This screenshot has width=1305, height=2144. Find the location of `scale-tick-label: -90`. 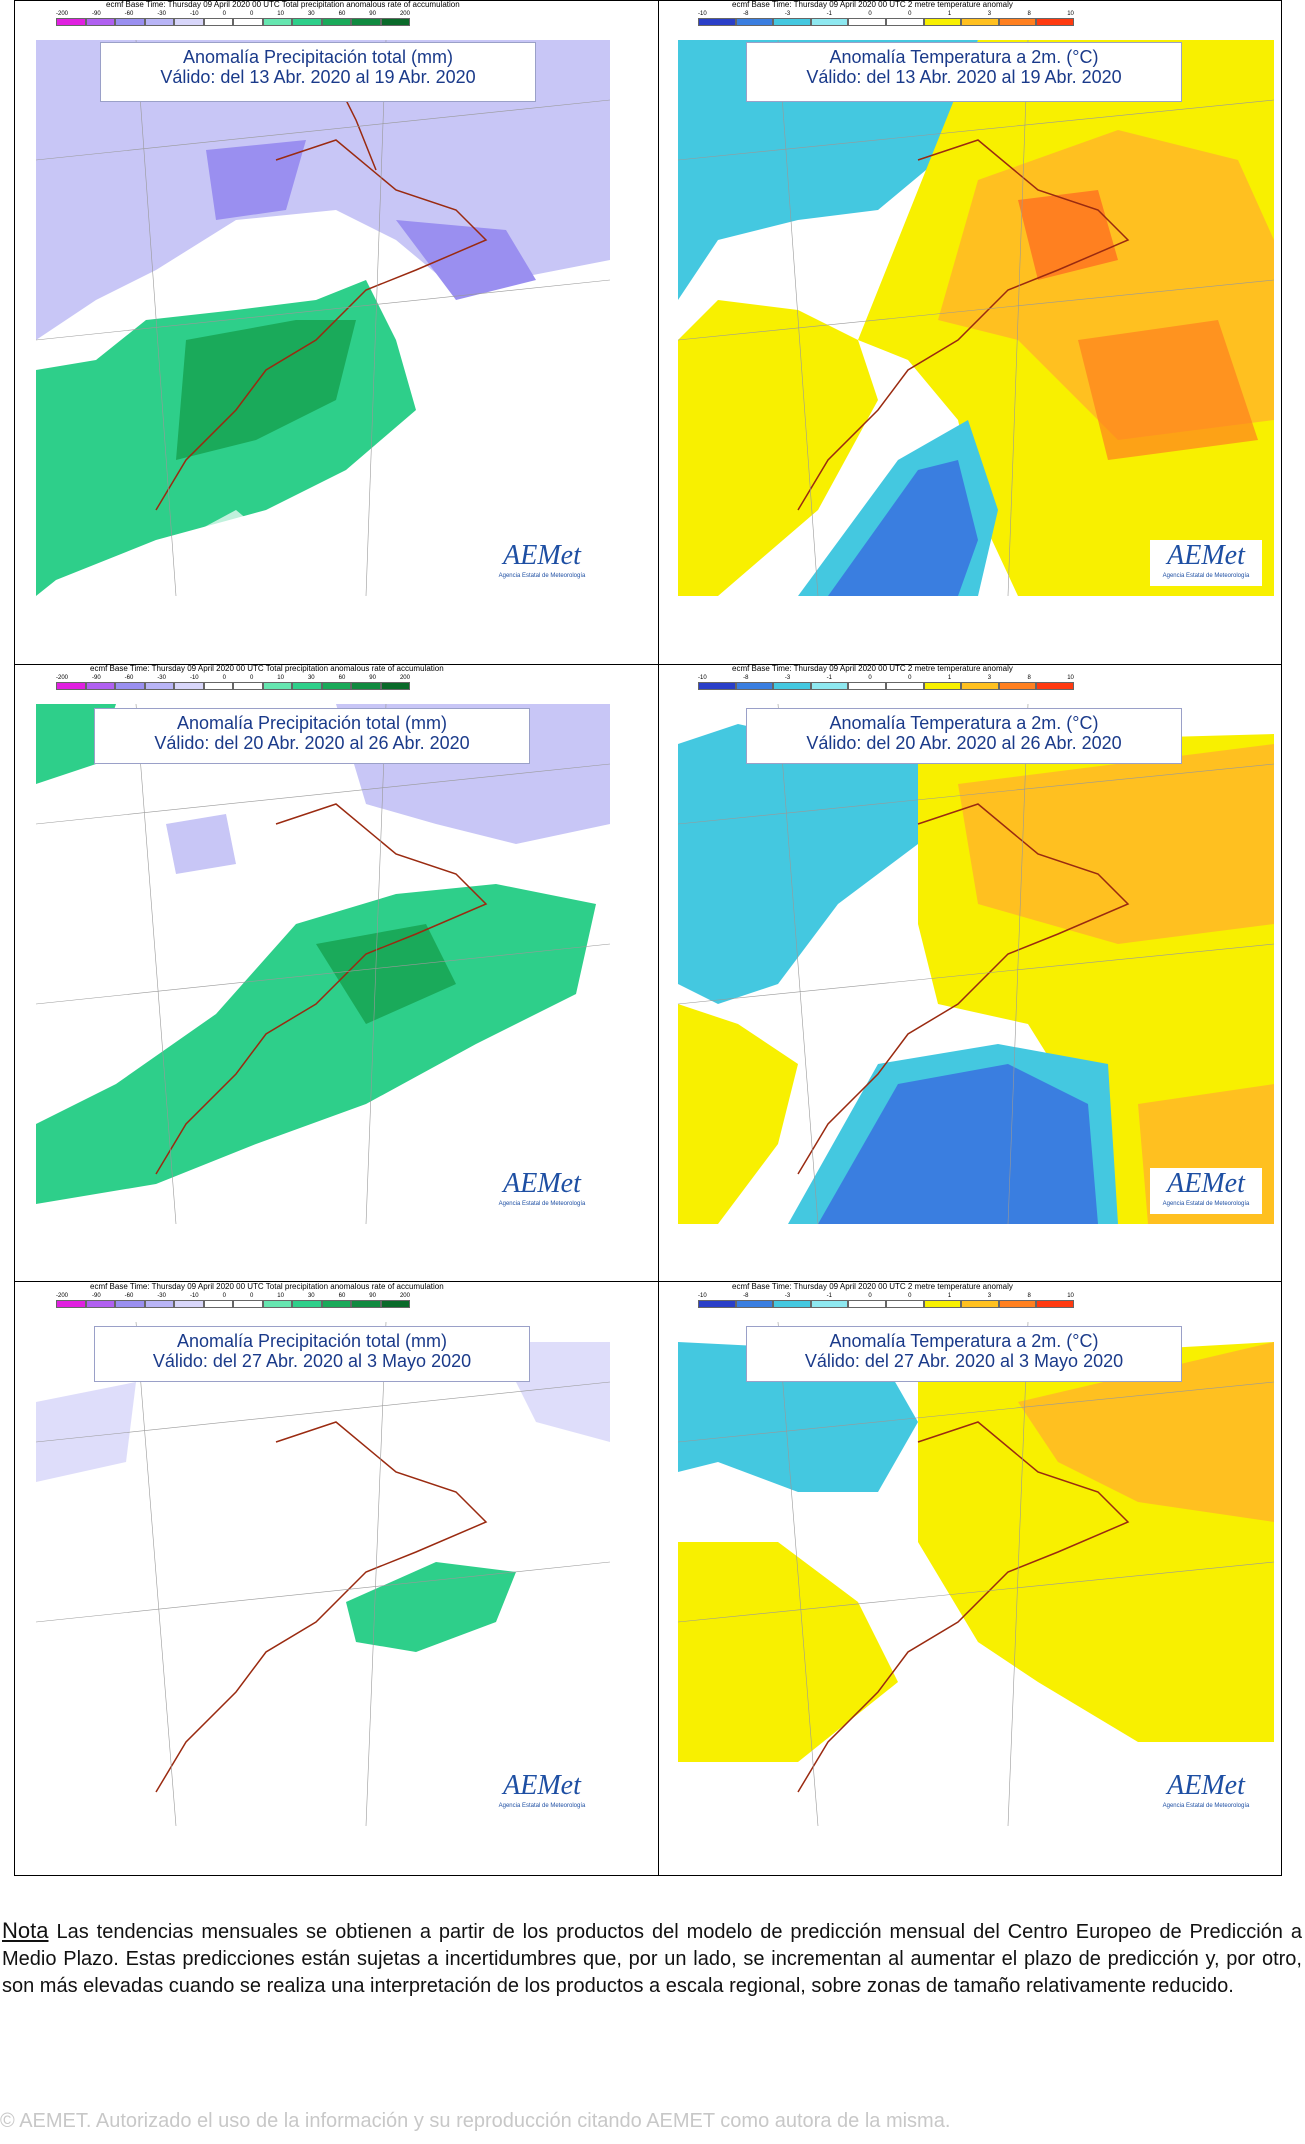

scale-tick-label: -90 is located at coordinates (96, 678).